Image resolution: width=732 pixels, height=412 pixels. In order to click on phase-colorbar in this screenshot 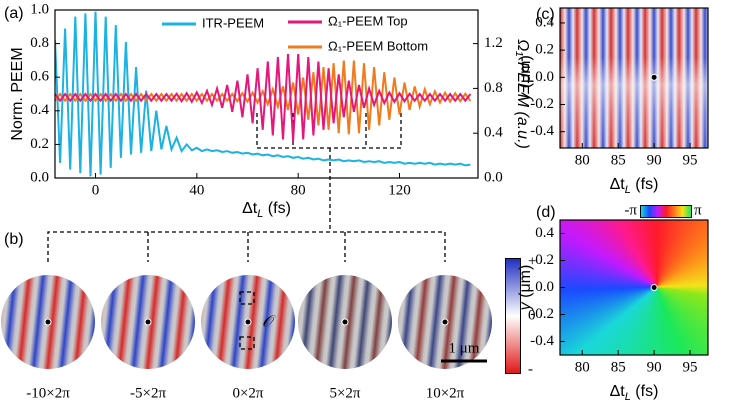, I will do `click(666, 211)`.